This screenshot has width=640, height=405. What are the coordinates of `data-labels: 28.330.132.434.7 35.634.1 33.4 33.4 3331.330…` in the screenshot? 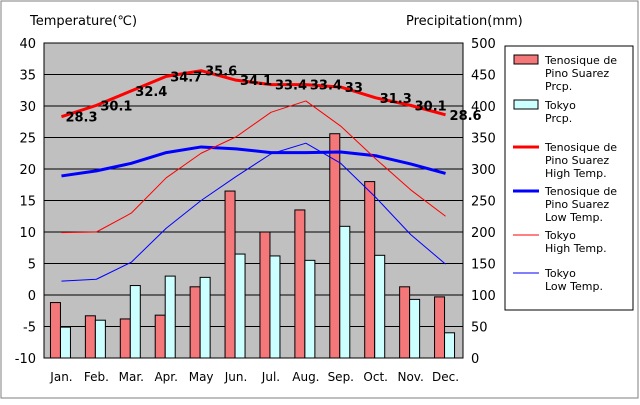 It's located at (273, 95).